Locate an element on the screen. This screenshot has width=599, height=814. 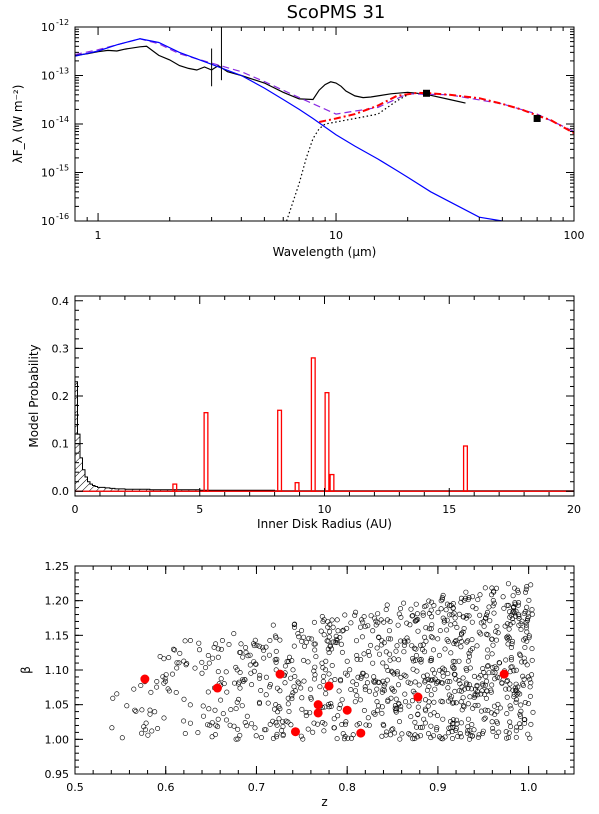
y-tick-label: 0.4 is located at coordinates (61, 301).